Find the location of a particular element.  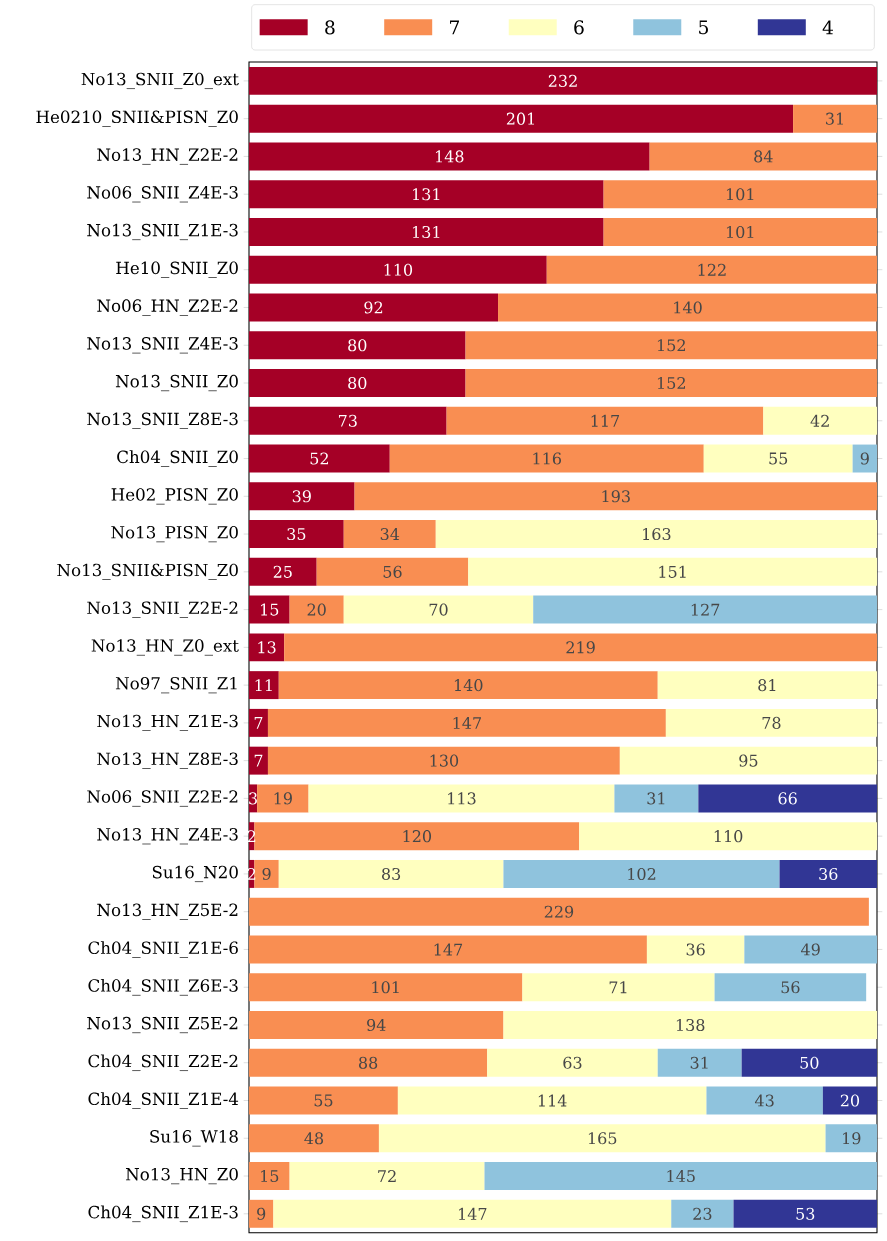

data-label: 83 is located at coordinates (391, 873).